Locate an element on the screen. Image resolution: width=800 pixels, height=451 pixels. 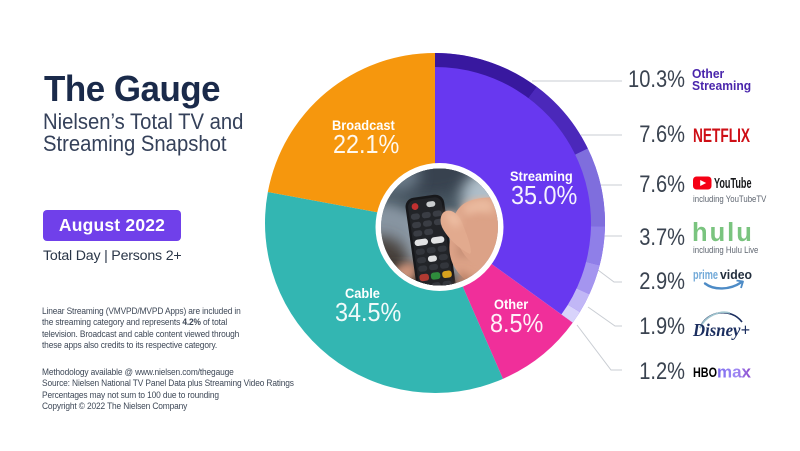
svg-text: Disney+ is located at coordinates (721, 330).